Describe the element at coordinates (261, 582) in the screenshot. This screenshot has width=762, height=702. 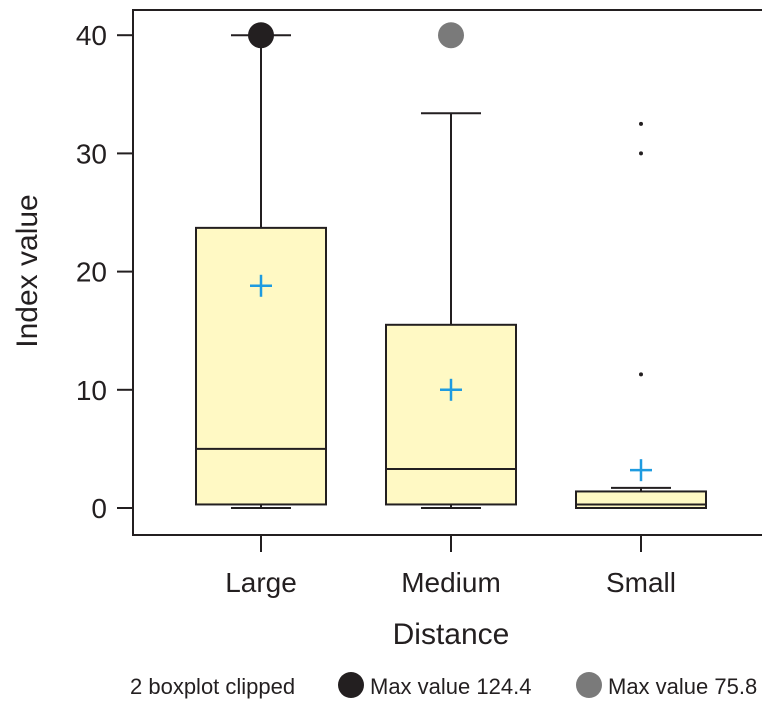
I see `x-tick-label: Large` at that location.